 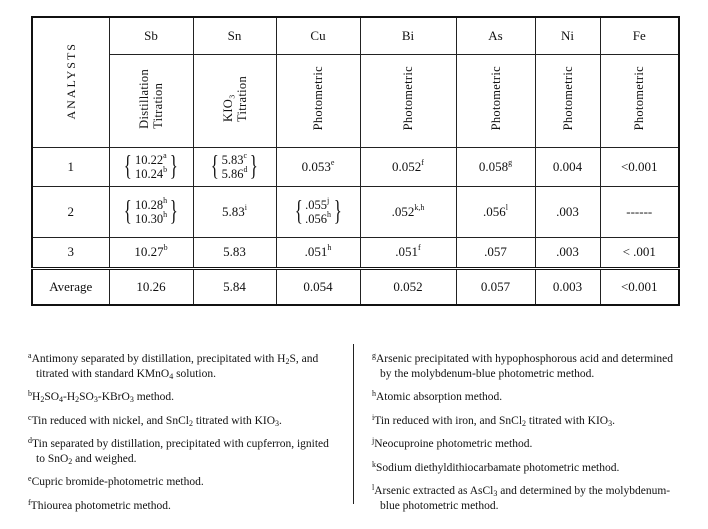 I want to click on footnote: bH2SO4-H2SO3-KBrO3 method., so click(x=184, y=396).